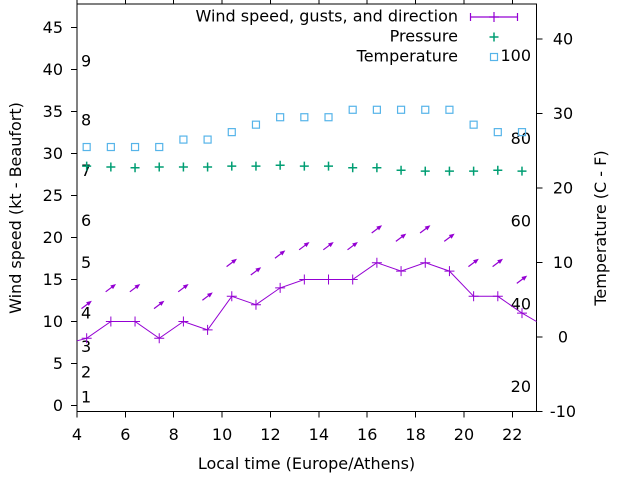 This screenshot has height=480, width=640. What do you see at coordinates (319, 434) in the screenshot?
I see `x-axis-tick-label: 14` at bounding box center [319, 434].